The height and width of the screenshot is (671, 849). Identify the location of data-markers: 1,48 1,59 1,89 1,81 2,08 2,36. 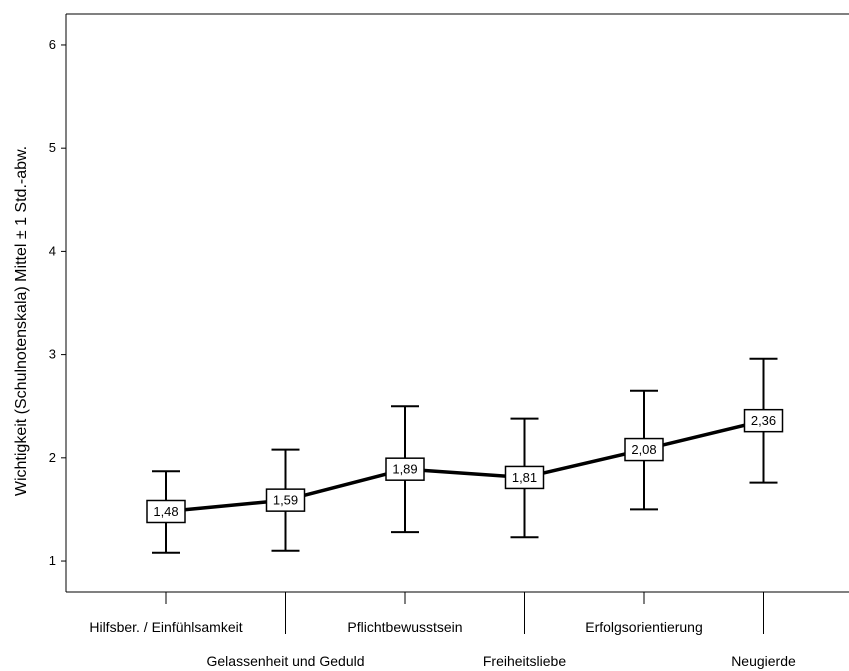
(465, 466).